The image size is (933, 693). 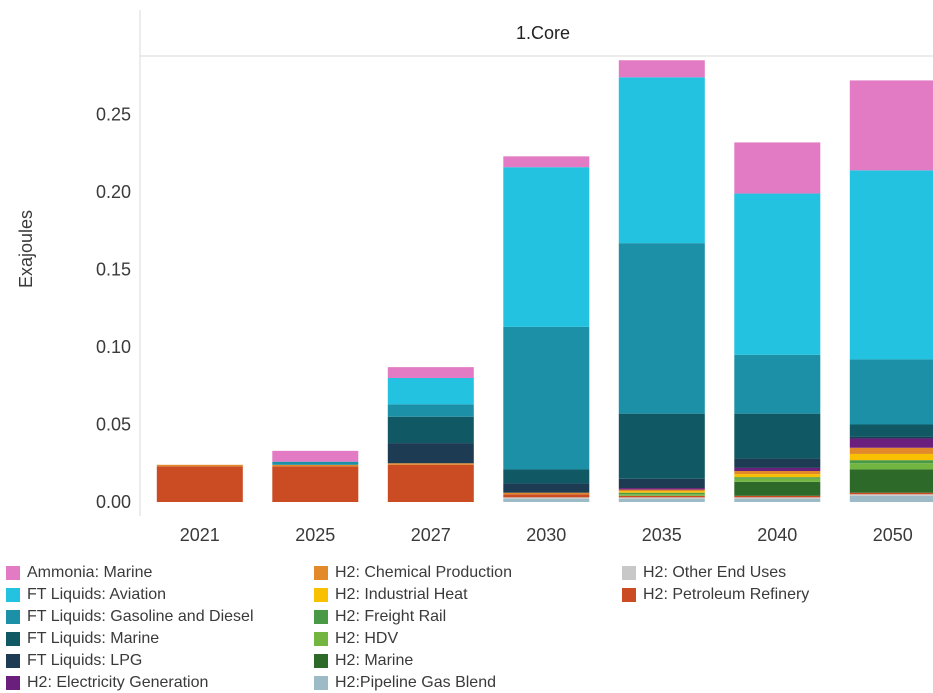 What do you see at coordinates (413, 572) in the screenshot?
I see `legend-item: H2: Chemical Production` at bounding box center [413, 572].